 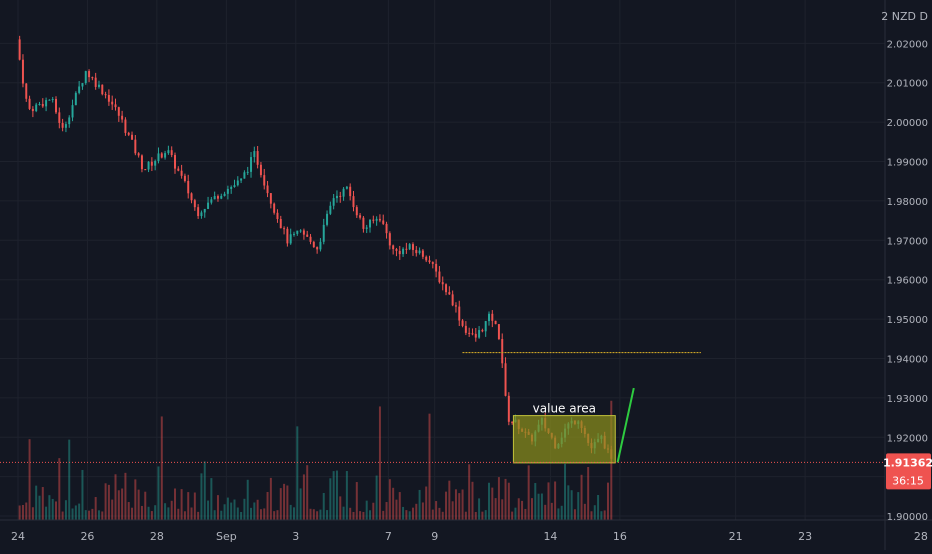 What do you see at coordinates (907, 438) in the screenshot?
I see `price-tick-label: 1.92000` at bounding box center [907, 438].